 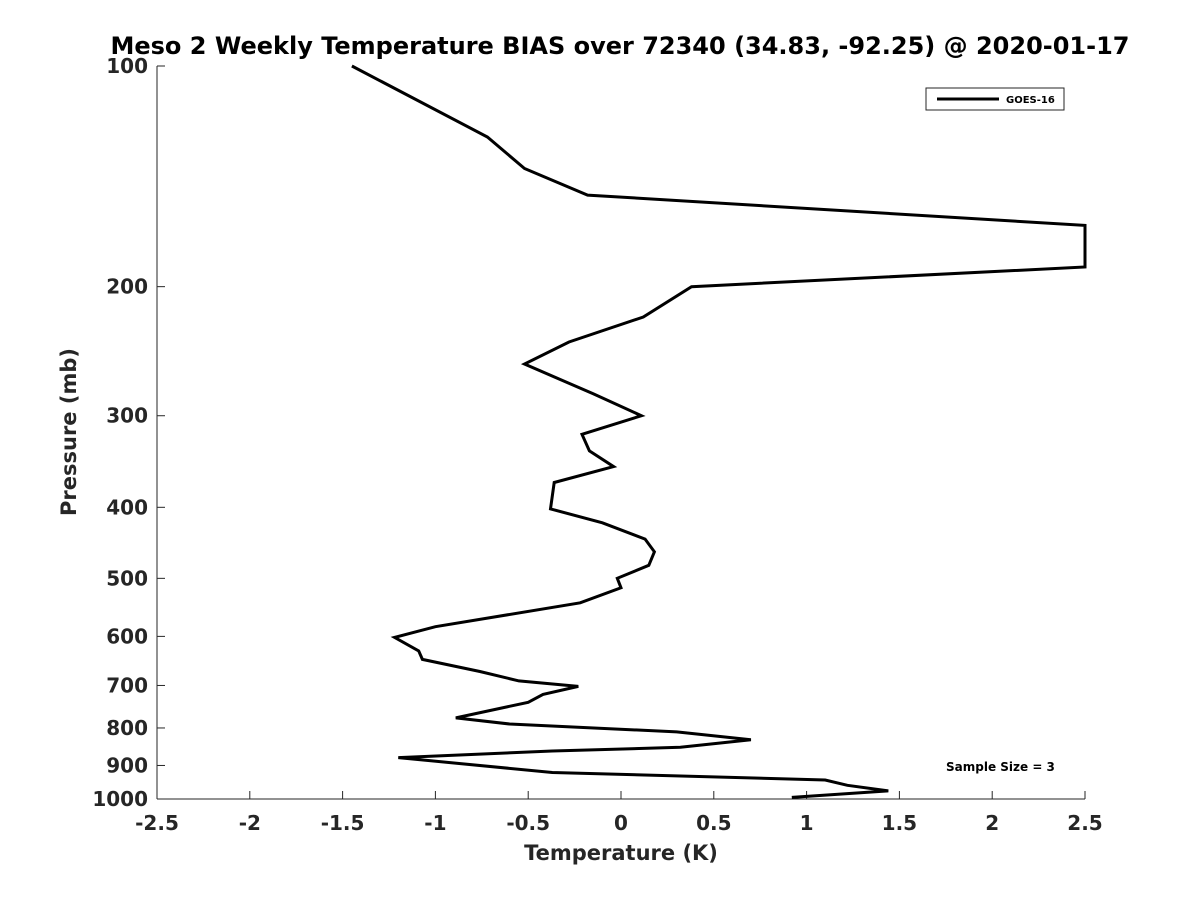 What do you see at coordinates (713, 823) in the screenshot?
I see `x-tick-label: 0.5` at bounding box center [713, 823].